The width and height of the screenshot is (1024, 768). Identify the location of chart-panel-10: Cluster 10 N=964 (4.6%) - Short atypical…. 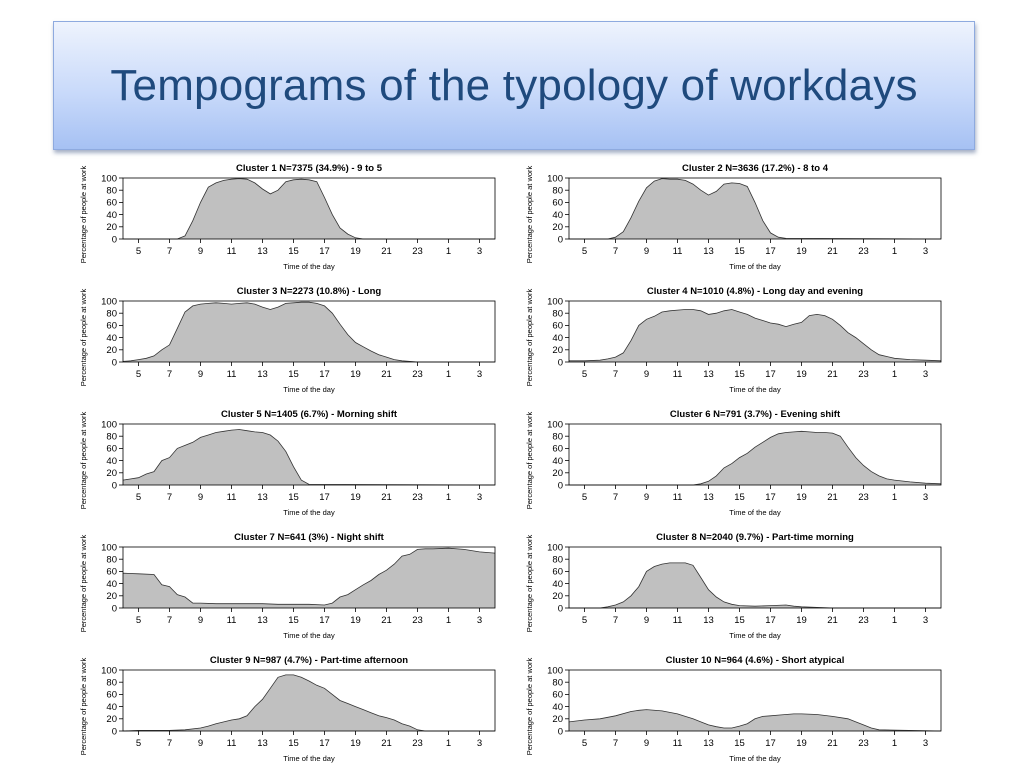
(733, 709).